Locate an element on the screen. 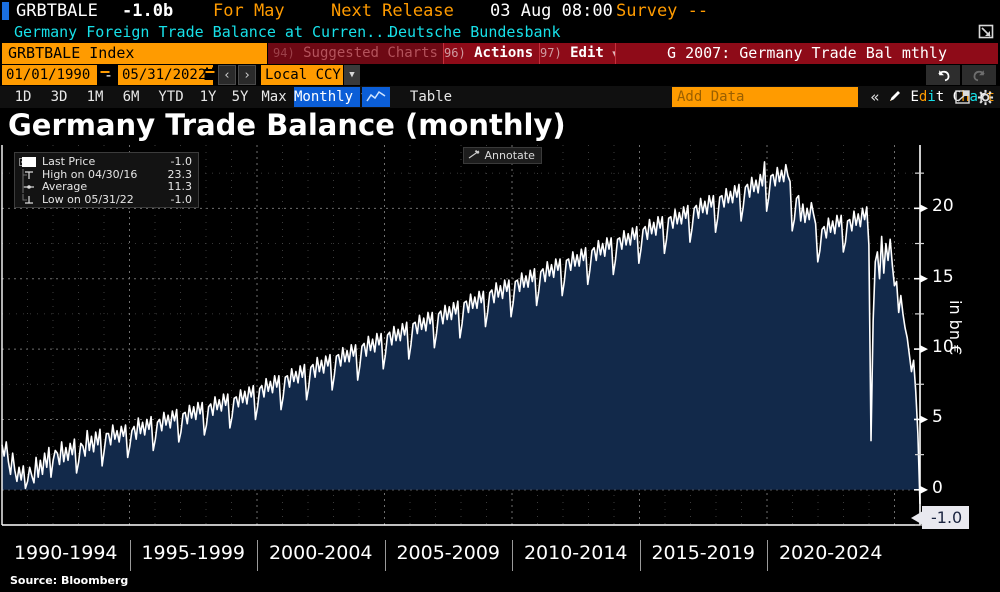  period-1d: 1D is located at coordinates (23, 97).